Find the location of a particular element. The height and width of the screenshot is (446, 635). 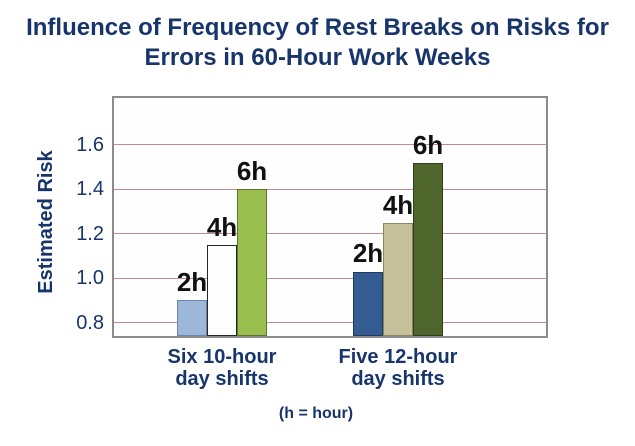

bar-6h-group2 is located at coordinates (428, 249).